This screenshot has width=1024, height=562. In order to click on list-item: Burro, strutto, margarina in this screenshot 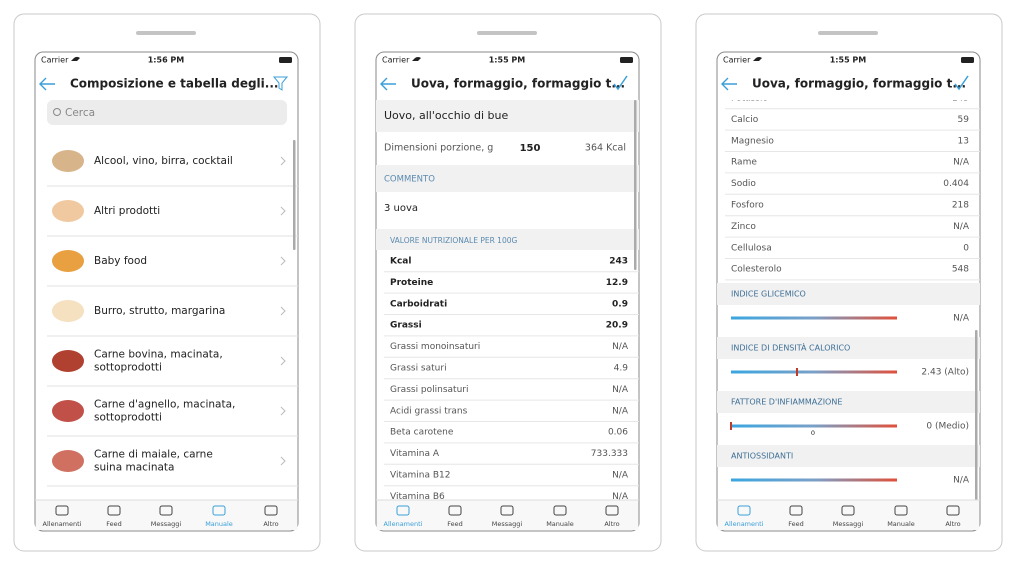, I will do `click(172, 318)`.